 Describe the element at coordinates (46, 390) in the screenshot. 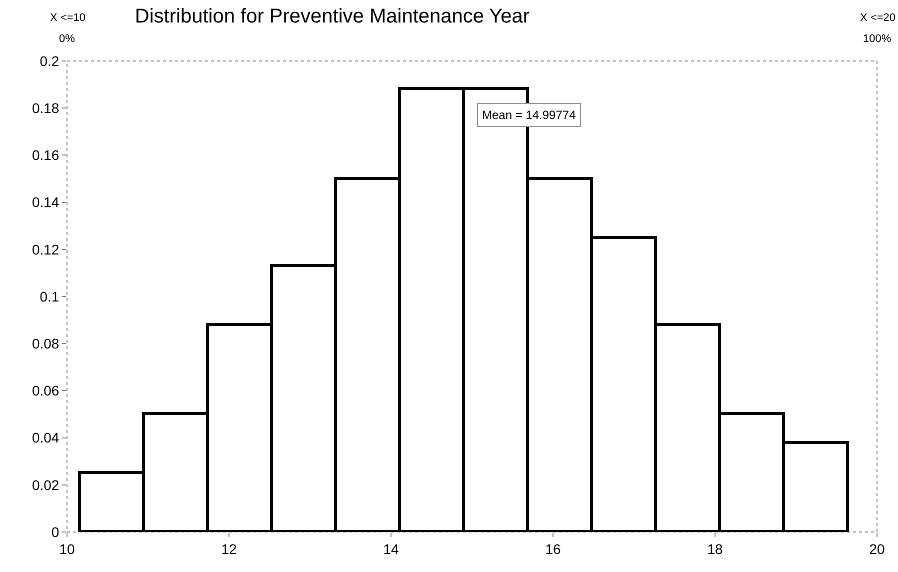

I see `y-tick-label: 0.06` at that location.